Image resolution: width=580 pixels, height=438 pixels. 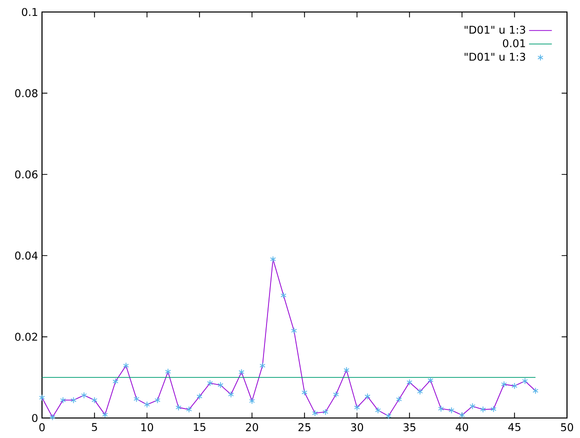 What do you see at coordinates (35, 418) in the screenshot?
I see `y-tick-label: 0` at bounding box center [35, 418].